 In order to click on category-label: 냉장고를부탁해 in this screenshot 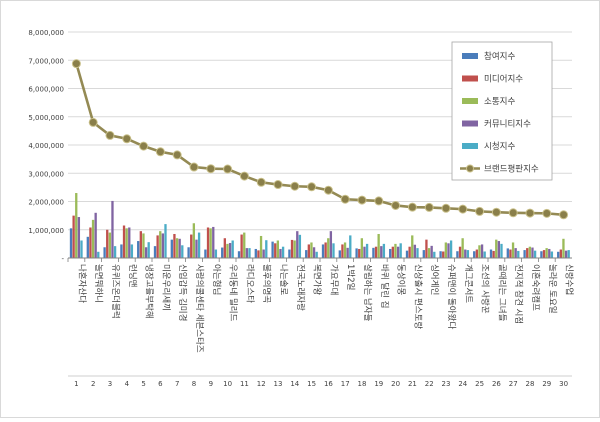, I will do `click(149, 291)`.